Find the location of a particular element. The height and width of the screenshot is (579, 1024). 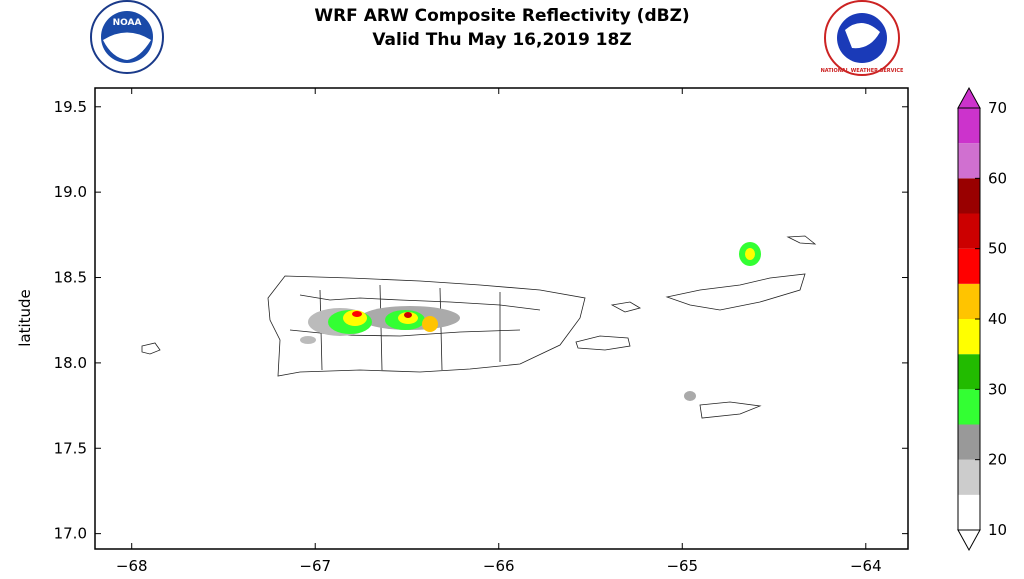

colorbar-tick-label: 50 is located at coordinates (997, 249).